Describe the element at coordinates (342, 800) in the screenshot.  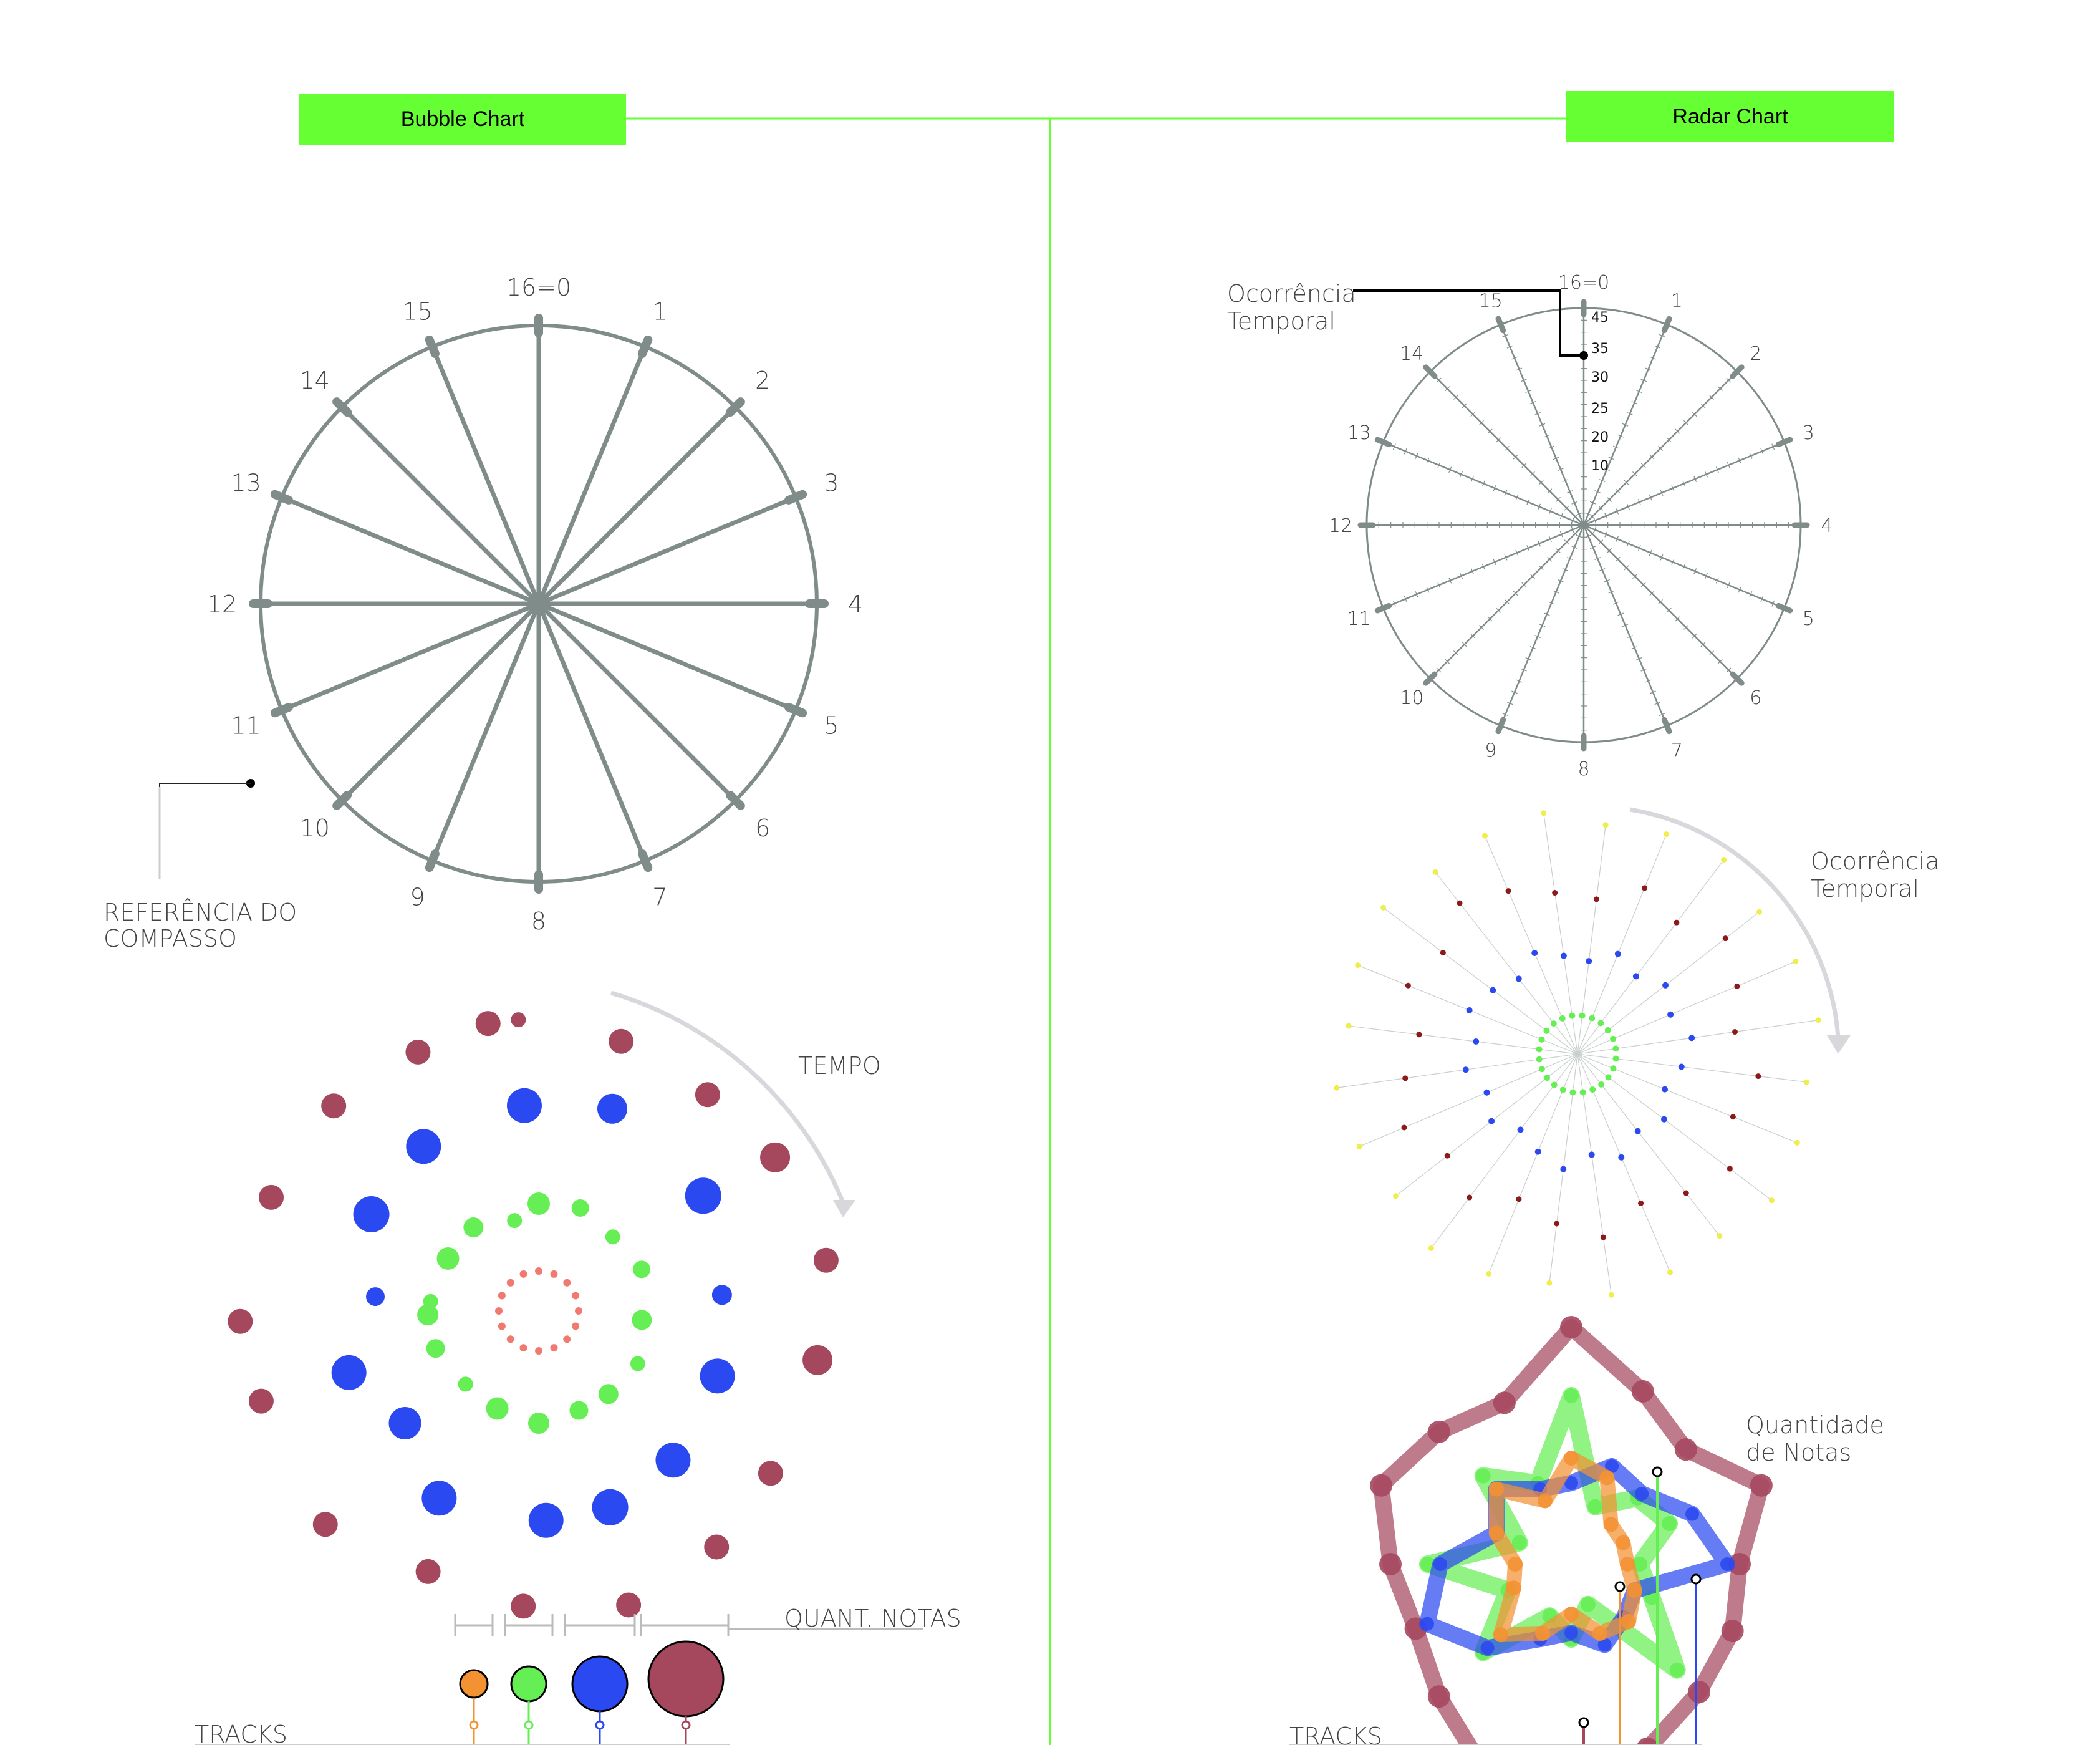
I see `dial-tick` at that location.